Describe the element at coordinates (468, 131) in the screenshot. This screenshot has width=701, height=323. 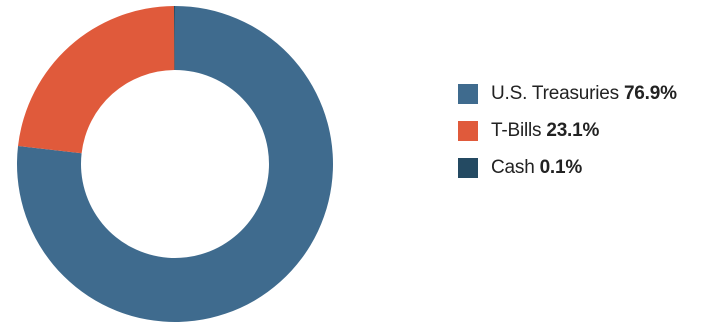
I see `legend-swatch-t-bills` at that location.